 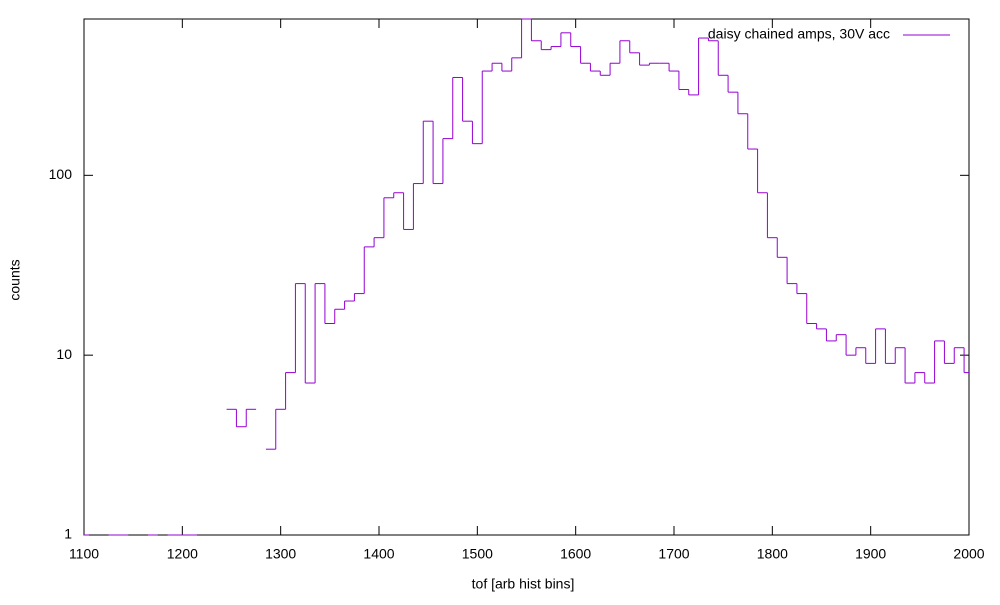 What do you see at coordinates (68, 534) in the screenshot?
I see `y-tick-label: 1` at bounding box center [68, 534].